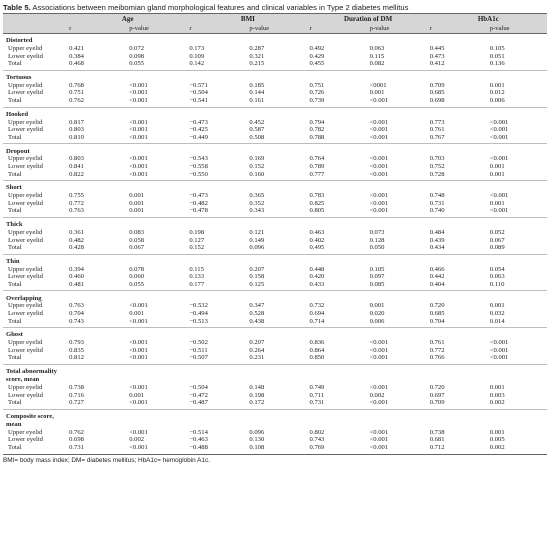 The height and width of the screenshot is (536, 550). What do you see at coordinates (257, 196) in the screenshot?
I see `cell-p-value: 0.365` at bounding box center [257, 196].